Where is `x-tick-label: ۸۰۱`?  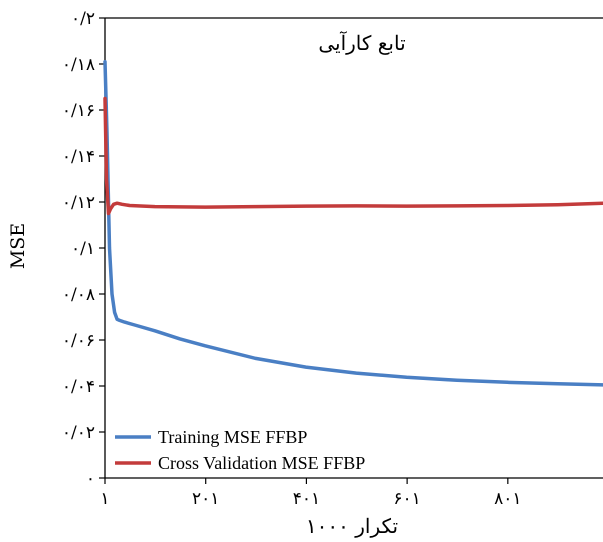 x-tick-label: ۸۰۱ is located at coordinates (507, 499).